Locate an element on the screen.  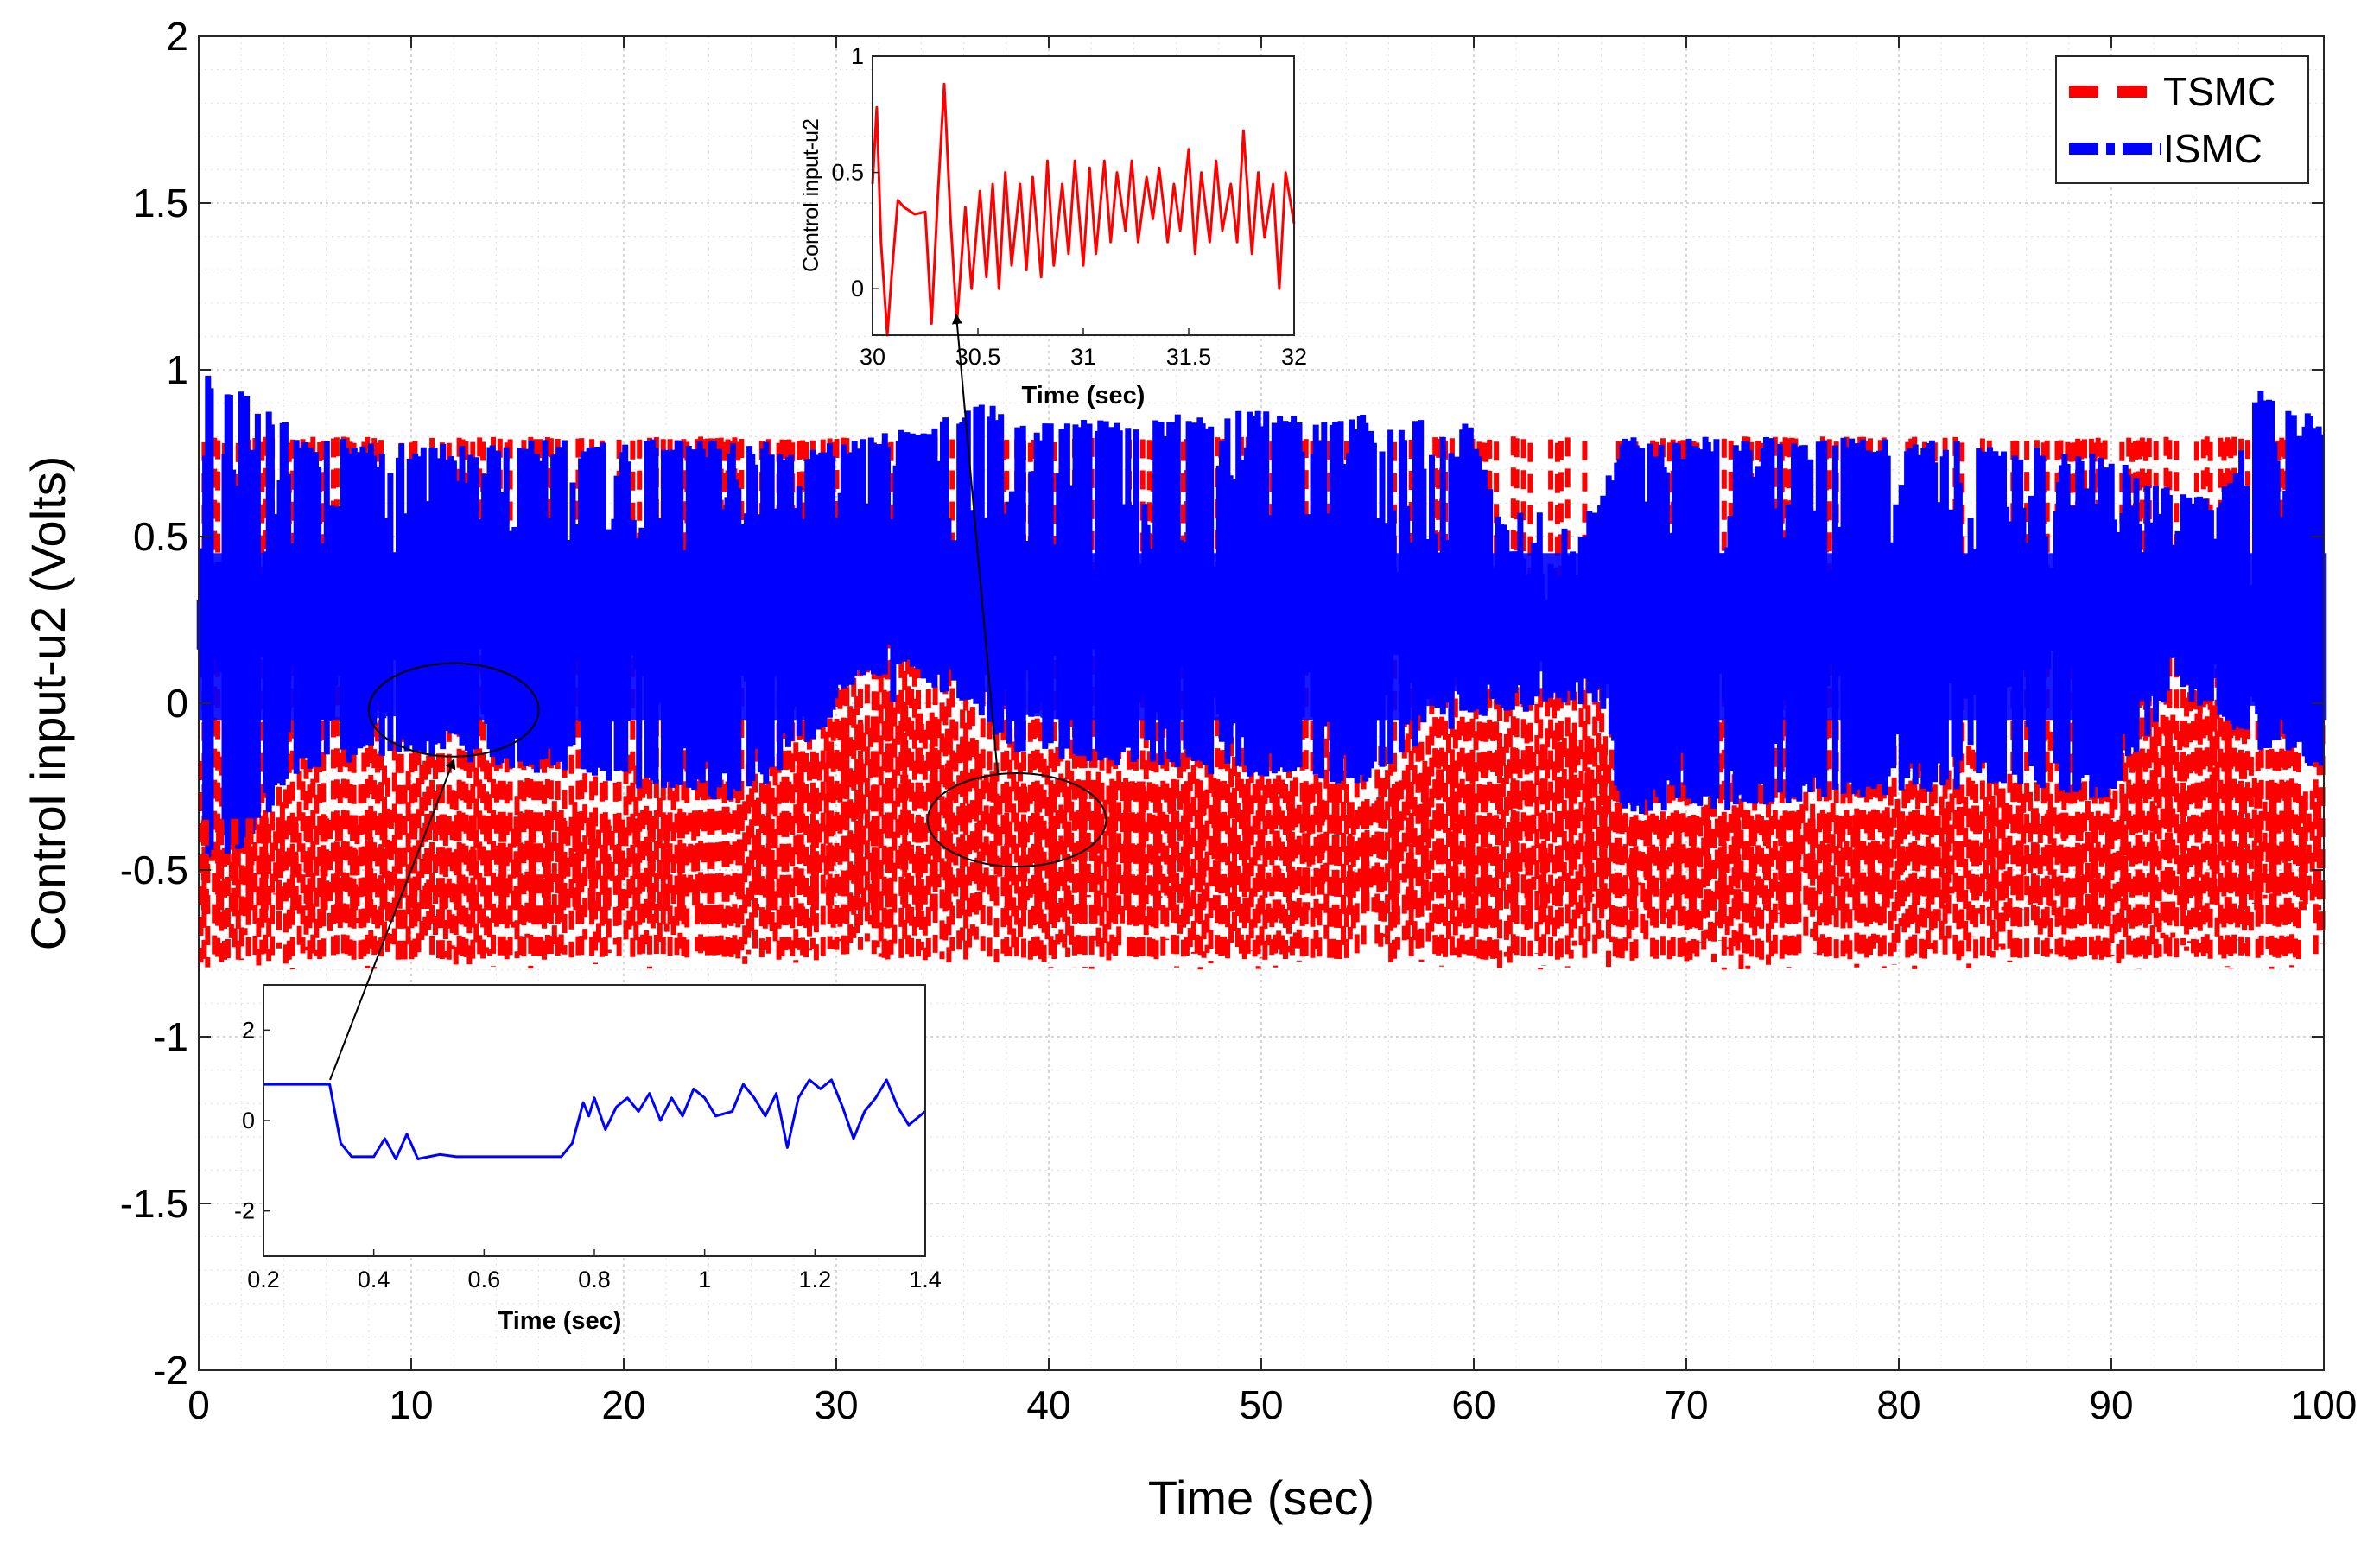
inset-ismc-ticks: 0.2 0.4 0.6 0.8 1 1.2 1.4 -2 0 2 is located at coordinates (588, 1154).